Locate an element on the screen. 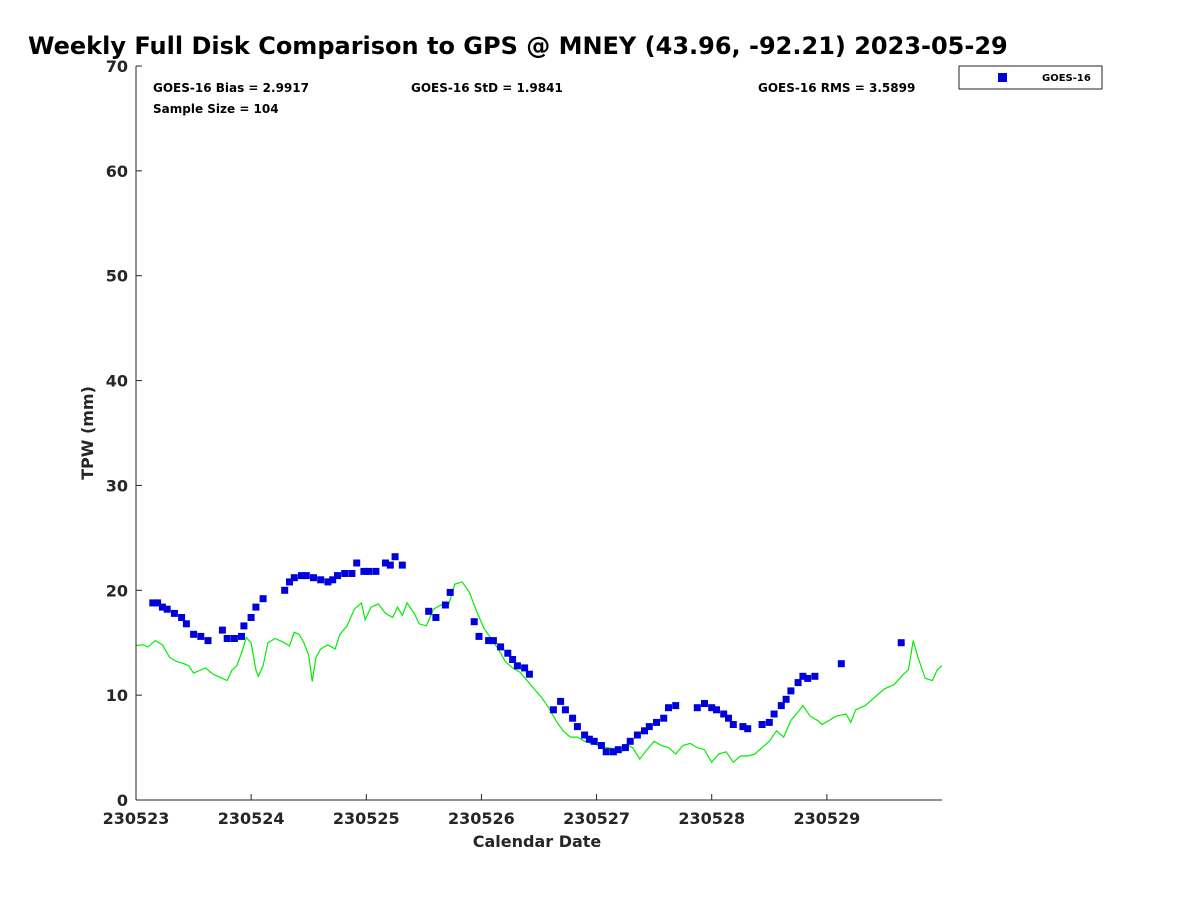 Image resolution: width=1200 pixels, height=900 pixels. stat-sample-size: Sample Size = 104 is located at coordinates (216, 109).